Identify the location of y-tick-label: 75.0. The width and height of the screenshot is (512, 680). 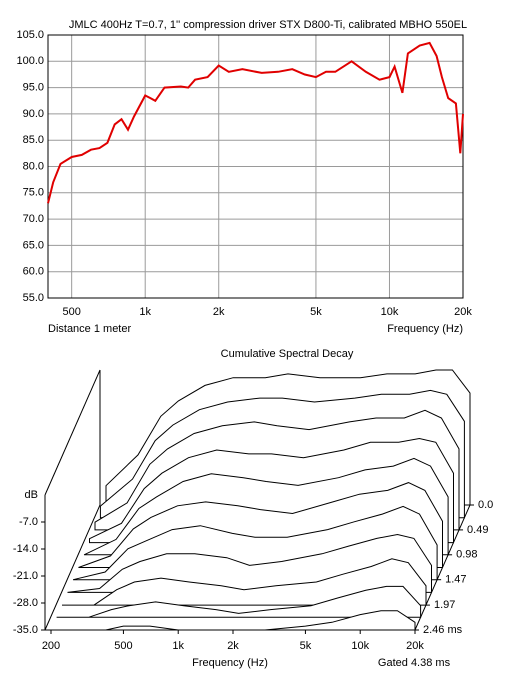
(33, 193).